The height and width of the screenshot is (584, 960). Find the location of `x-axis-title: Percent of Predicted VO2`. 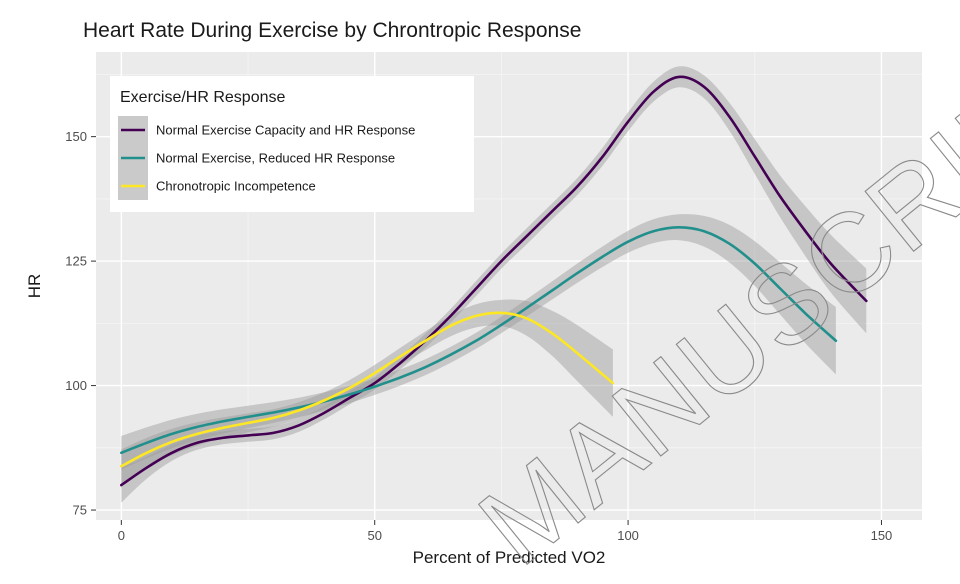

x-axis-title: Percent of Predicted VO2 is located at coordinates (509, 557).